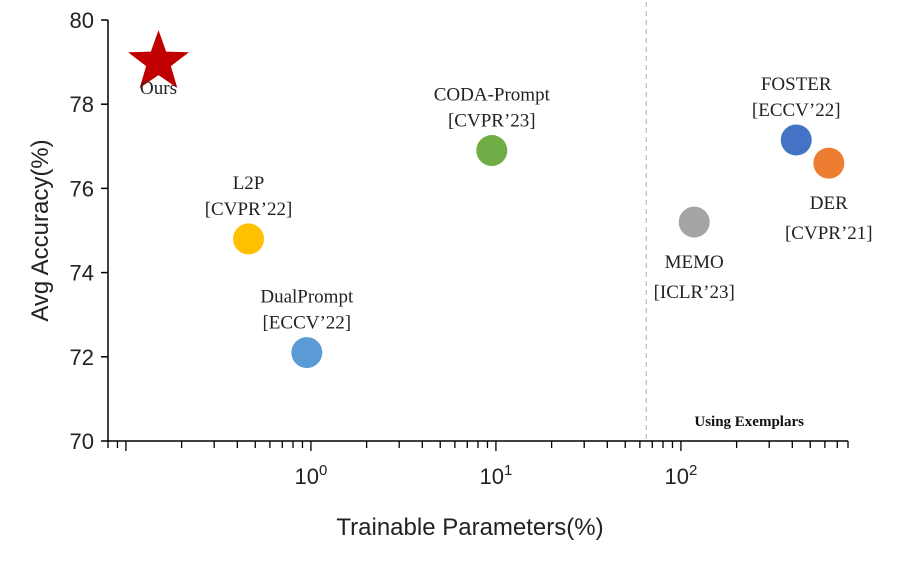 Image resolution: width=897 pixels, height=564 pixels. Describe the element at coordinates (694, 262) in the screenshot. I see `point-label-memo: MEMO` at that location.